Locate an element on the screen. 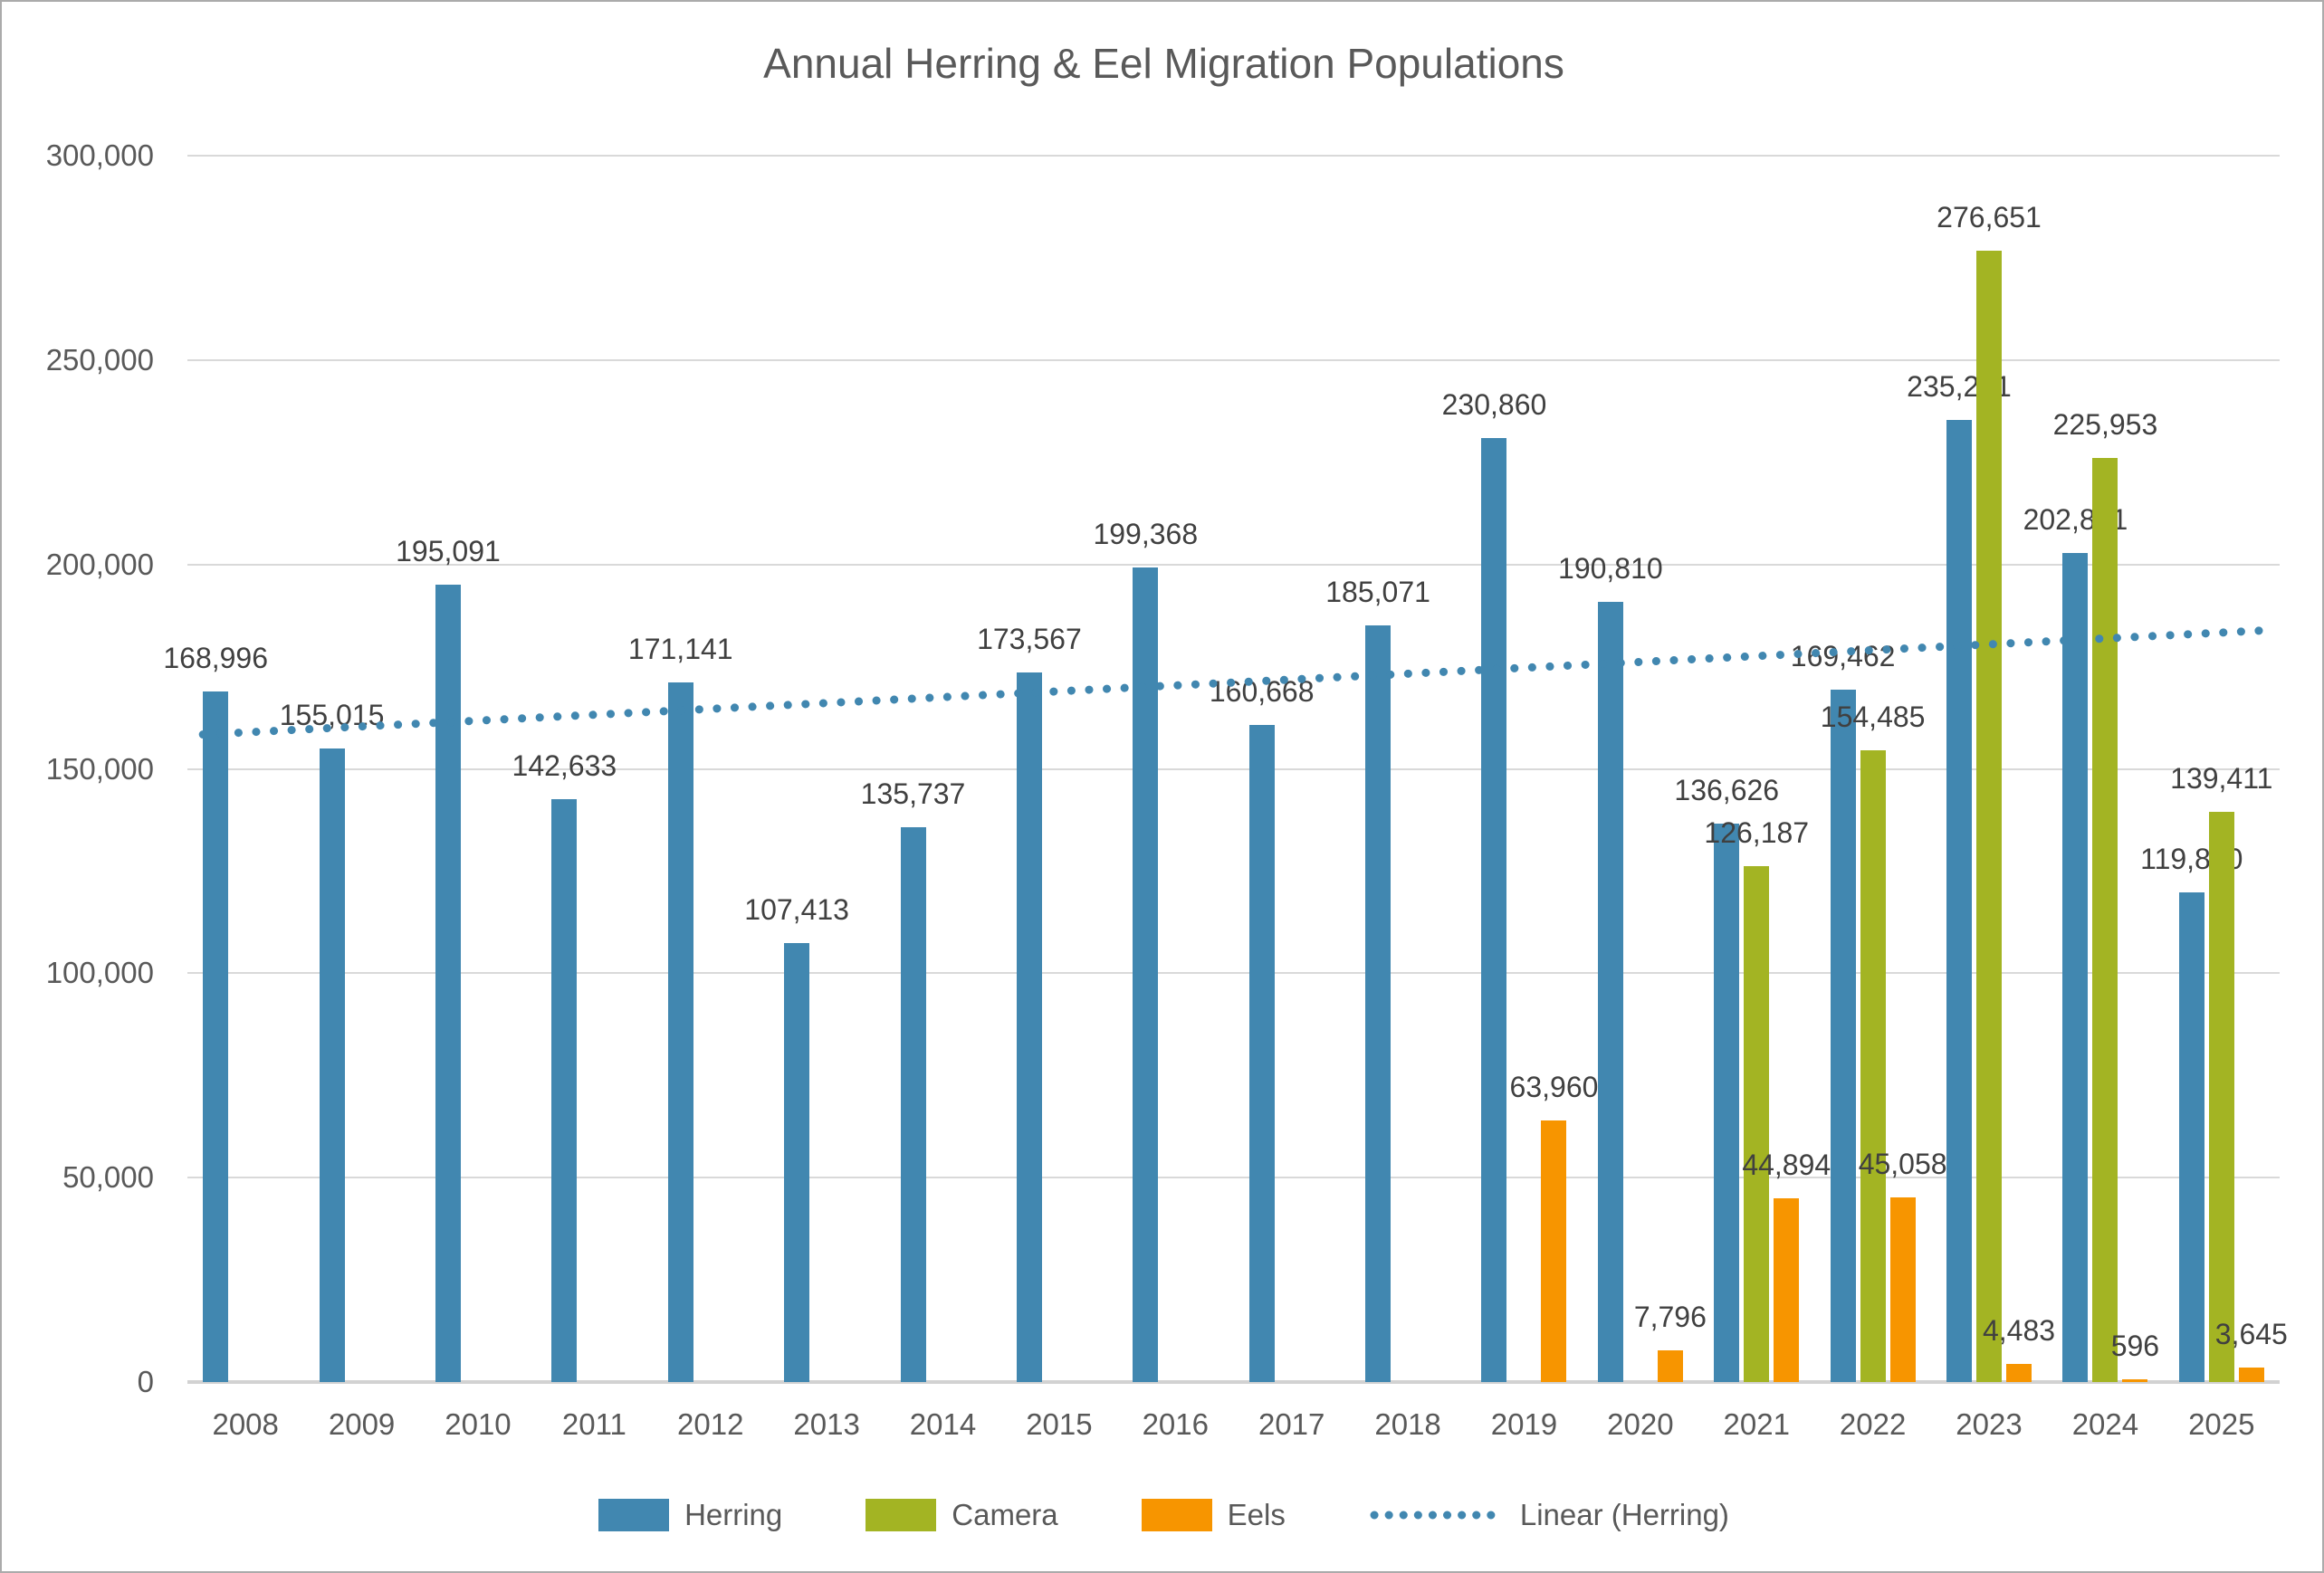 The image size is (2324, 1573). x-axis-label: 2008 is located at coordinates (245, 1424).